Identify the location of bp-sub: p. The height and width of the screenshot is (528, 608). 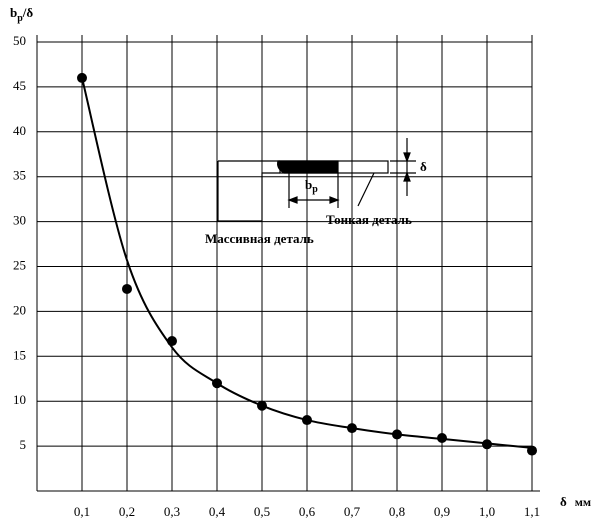
(315, 189).